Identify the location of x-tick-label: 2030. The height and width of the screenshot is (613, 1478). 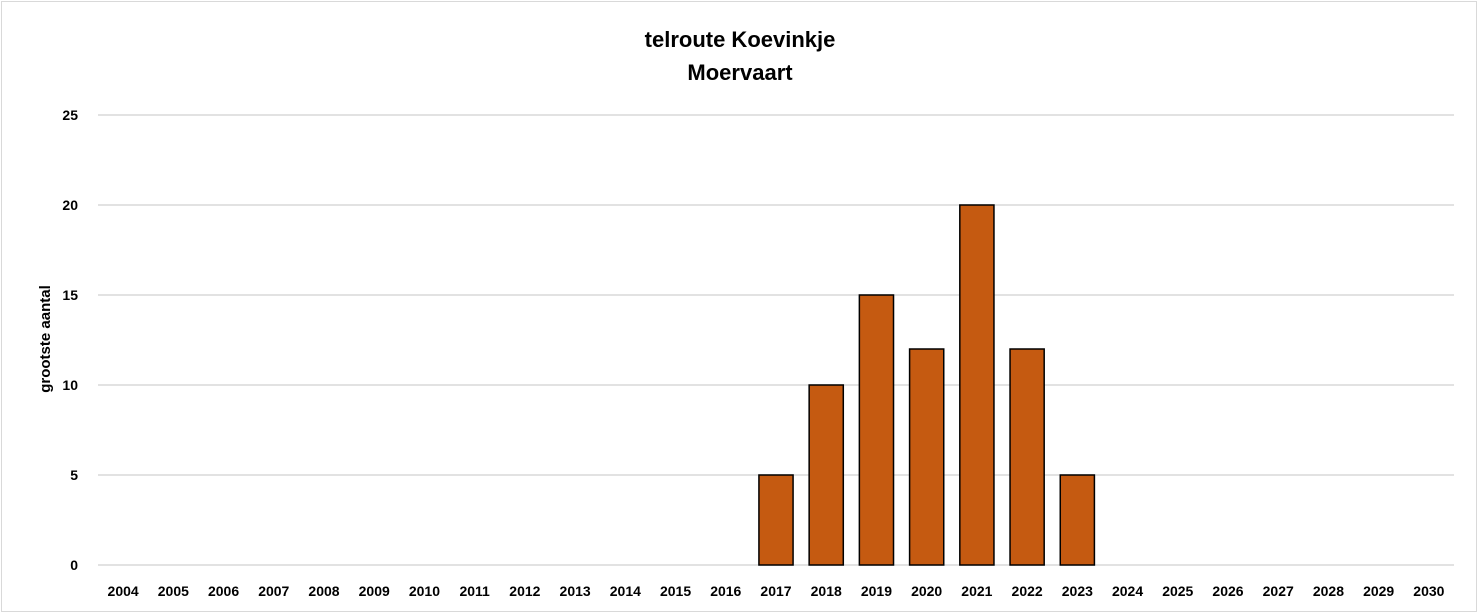
(1428, 591).